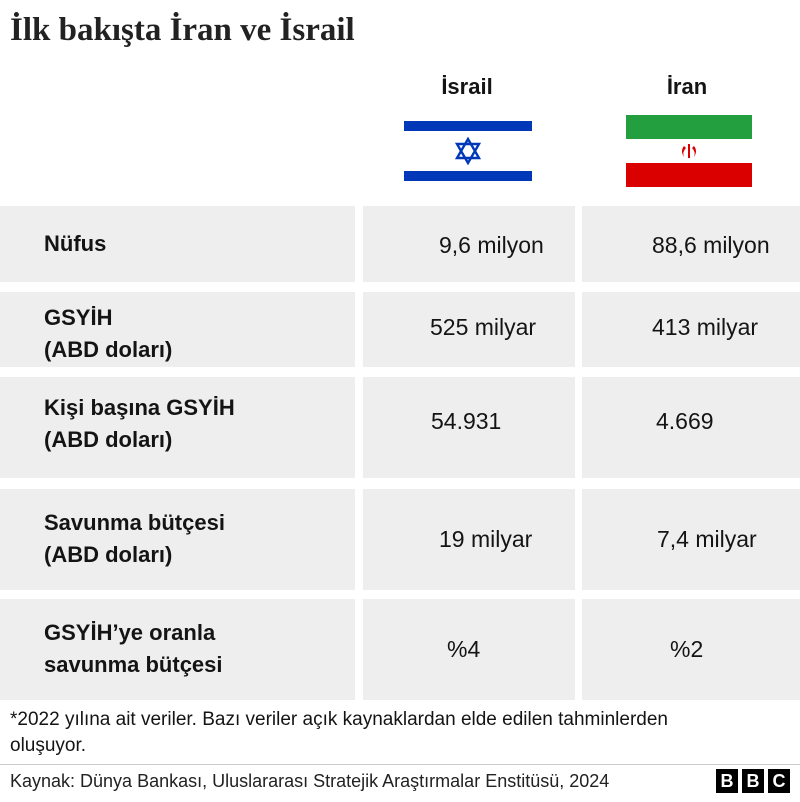 The width and height of the screenshot is (800, 802). Describe the element at coordinates (75, 243) in the screenshot. I see `row-label: Nüfus` at that location.